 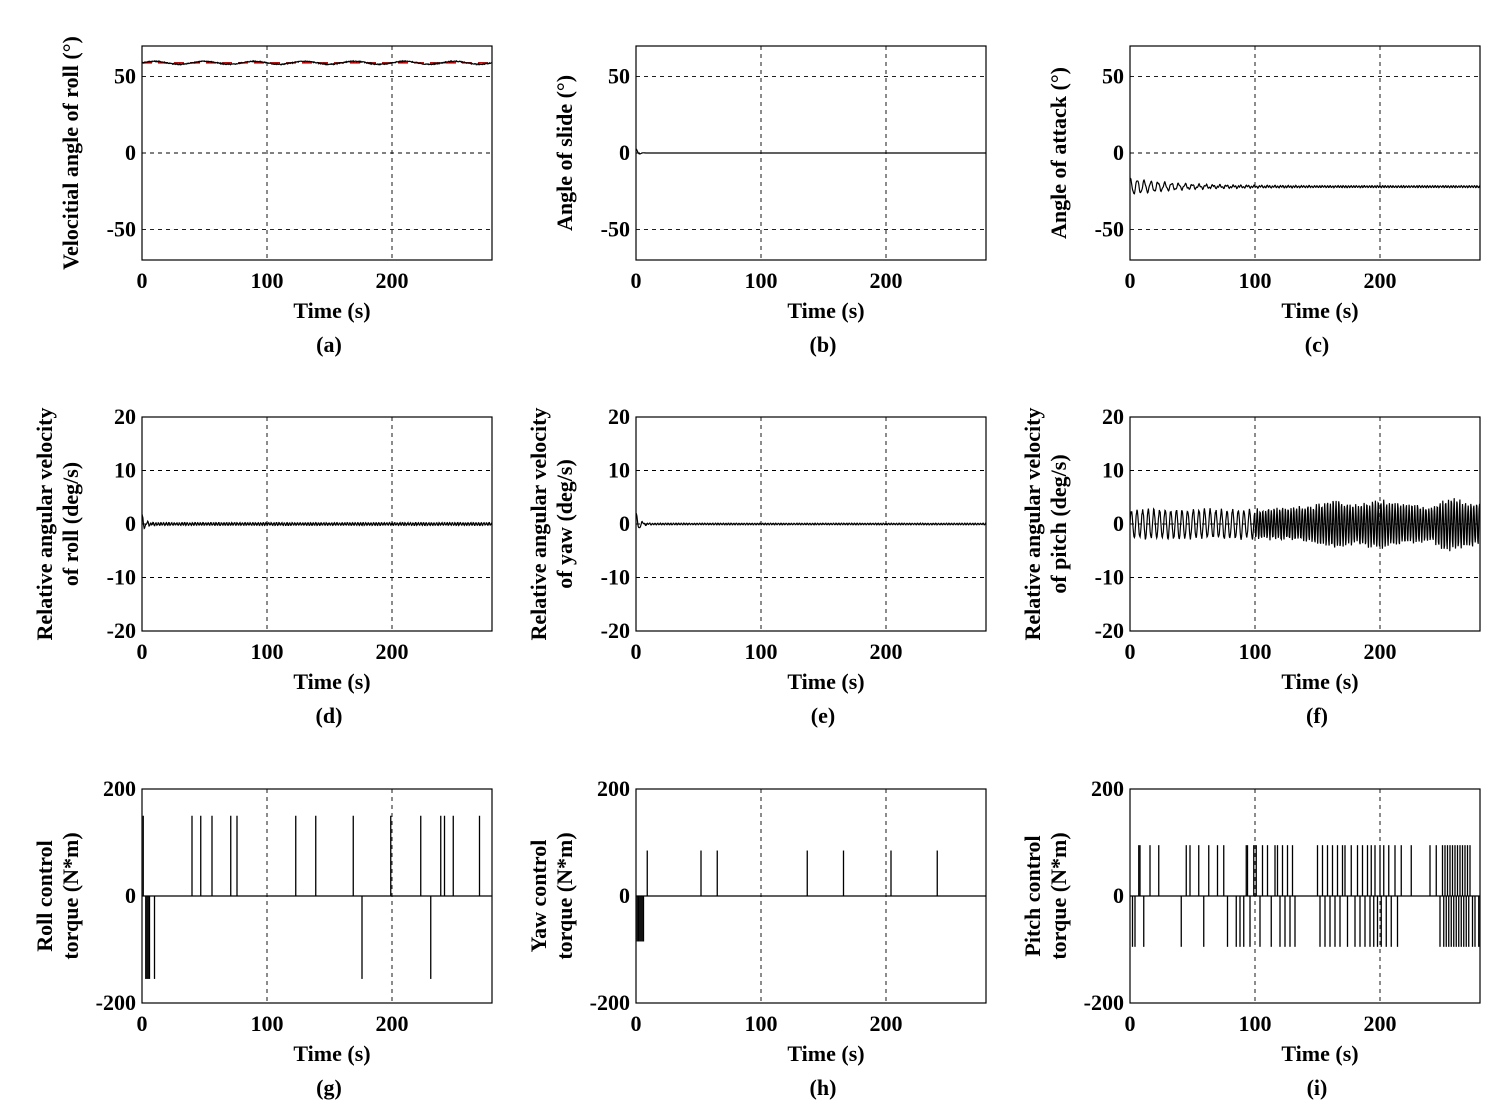 I want to click on y-axis-label: Yaw control, so click(x=538, y=896).